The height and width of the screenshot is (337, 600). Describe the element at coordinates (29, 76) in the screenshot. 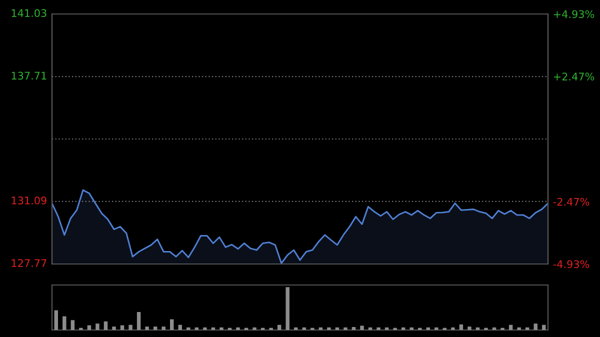

I see `y-tick-label: 137.71` at that location.